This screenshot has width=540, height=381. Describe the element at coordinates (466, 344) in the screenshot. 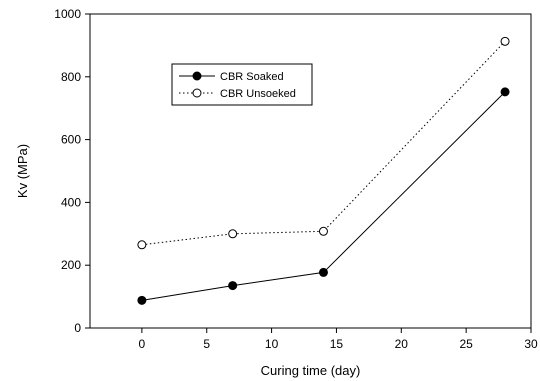

I see `x-tick-label: 25` at that location.